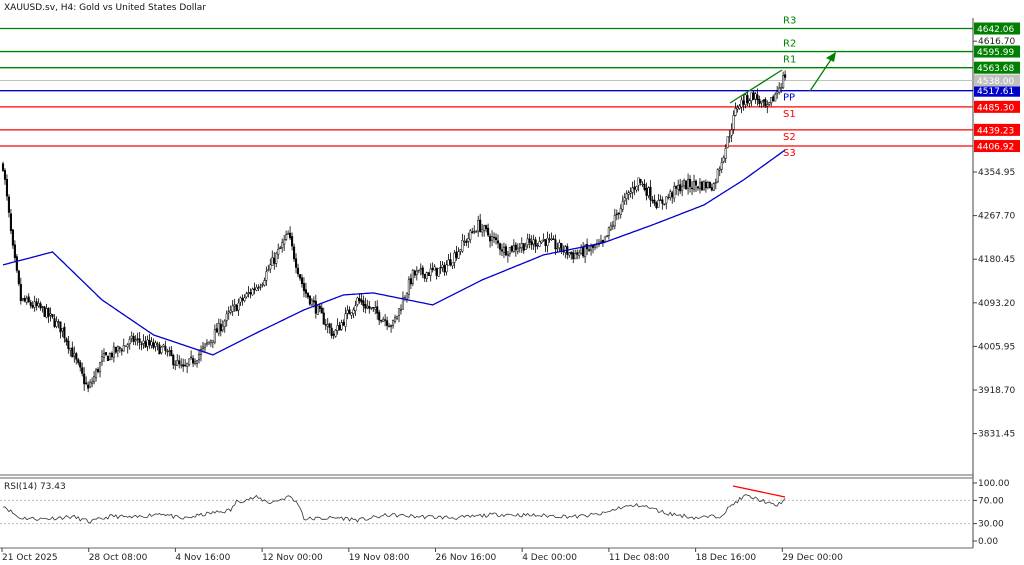  Describe the element at coordinates (996, 304) in the screenshot. I see `price-tick-label: 4093.20` at that location.